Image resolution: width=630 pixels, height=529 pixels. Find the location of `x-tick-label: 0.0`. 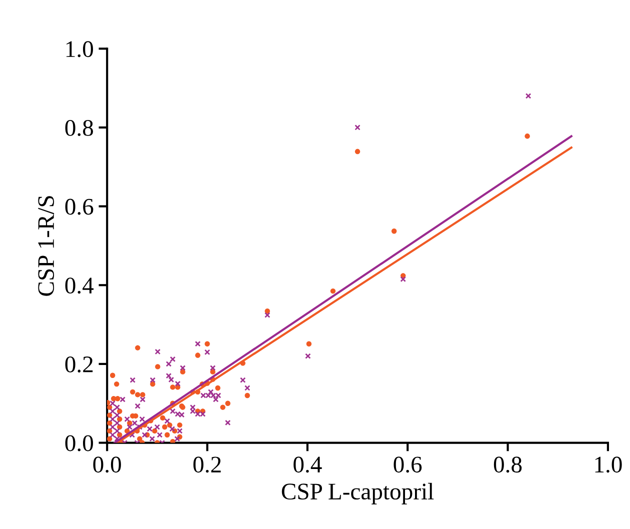

x-tick-label: 0.0 is located at coordinates (107, 464).